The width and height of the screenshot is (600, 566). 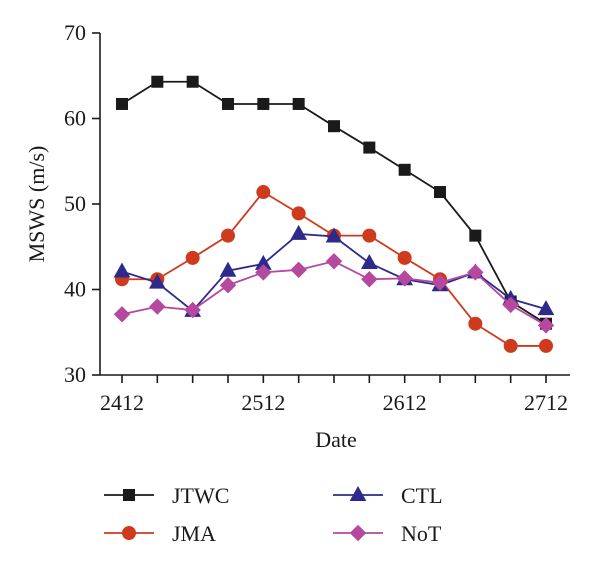 I want to click on x-tick-label: 2512, so click(x=263, y=402).